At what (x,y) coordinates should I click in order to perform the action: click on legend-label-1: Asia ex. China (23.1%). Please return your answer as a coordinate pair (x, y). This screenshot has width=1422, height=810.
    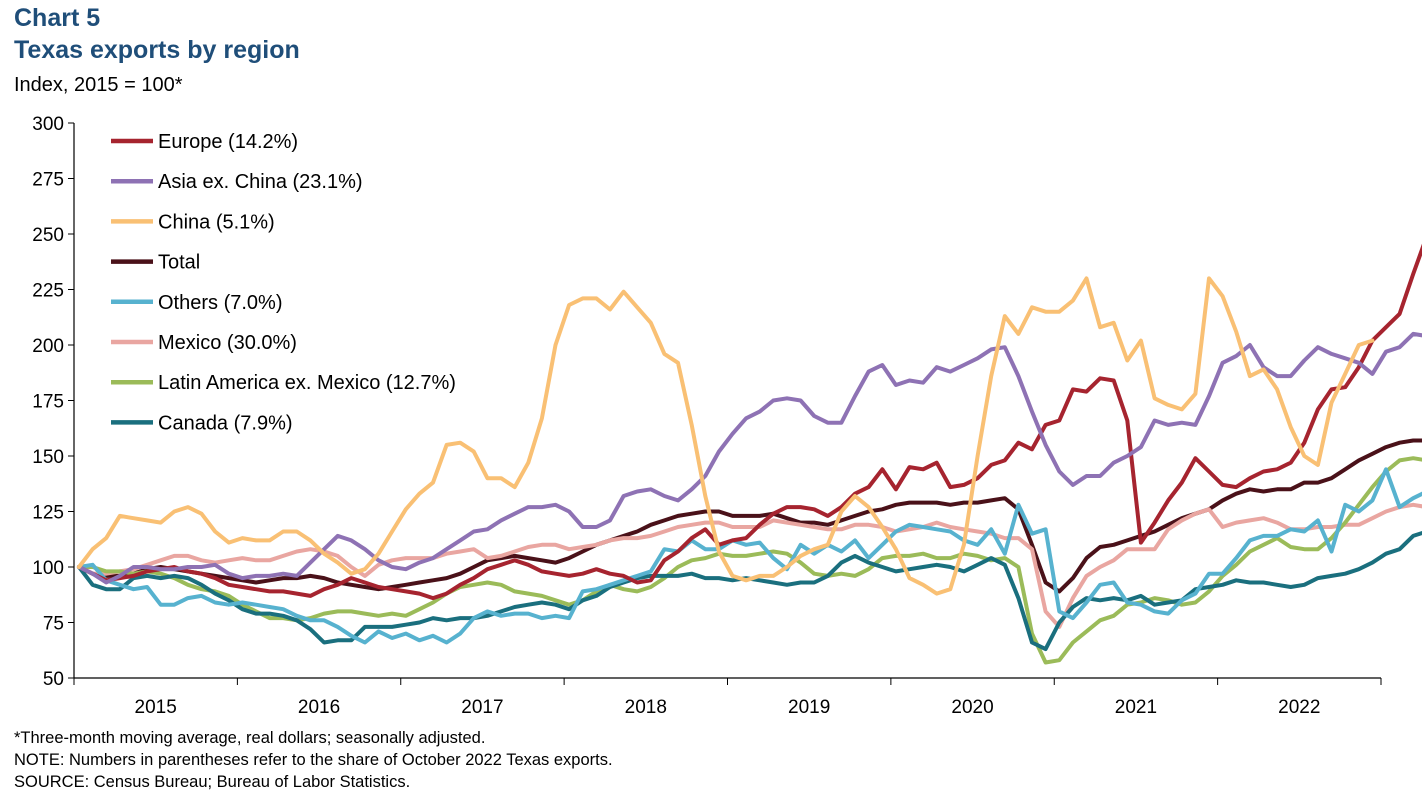
    Looking at the image, I should click on (260, 182).